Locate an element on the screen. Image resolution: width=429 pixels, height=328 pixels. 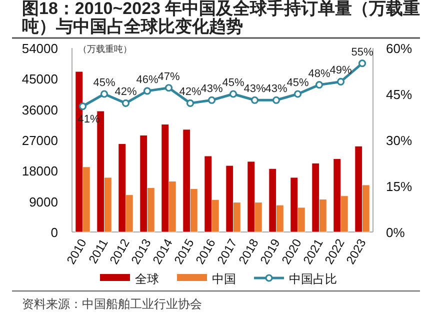
y2-tick-label: 15% is located at coordinates (399, 186).